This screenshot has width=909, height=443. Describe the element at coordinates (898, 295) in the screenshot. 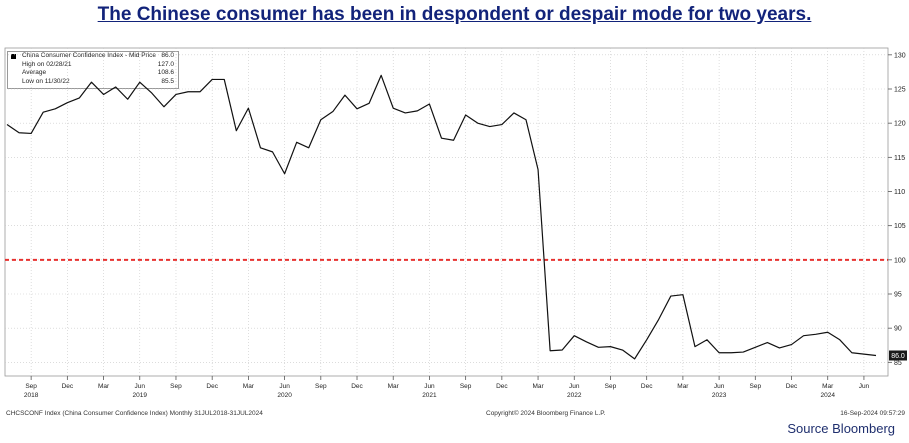

I see `y-tick-label: 95` at that location.